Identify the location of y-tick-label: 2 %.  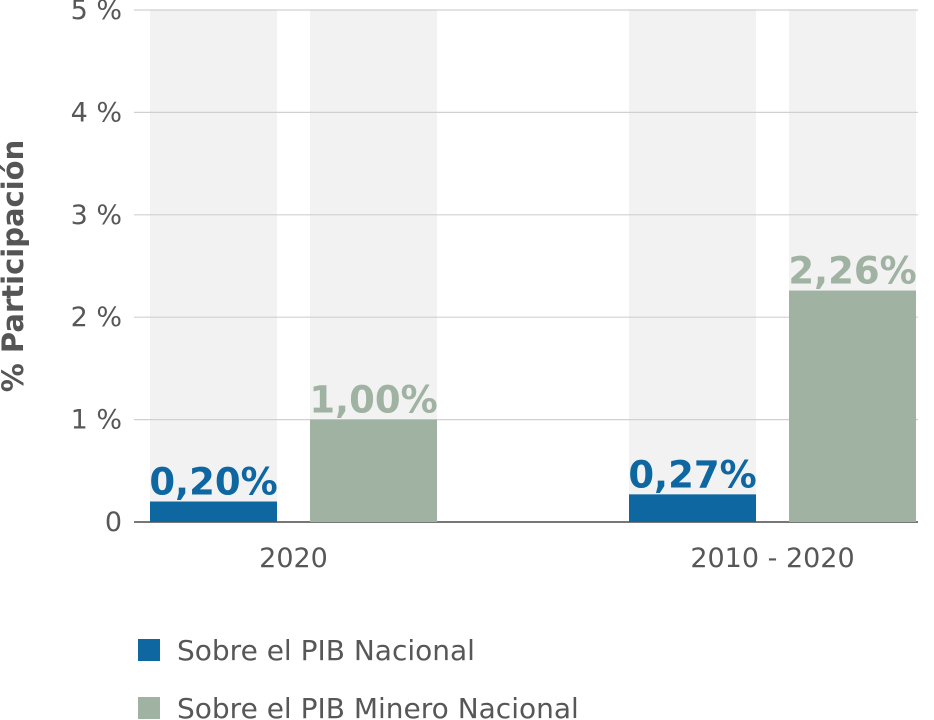
(96, 317).